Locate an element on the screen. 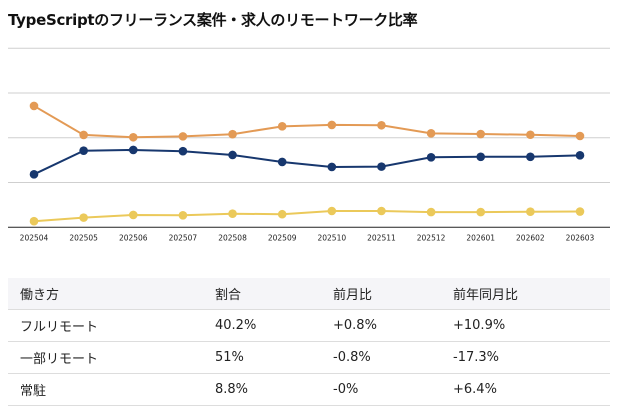 This screenshot has height=415, width=618. cell-work-style: フルリモート is located at coordinates (111, 325).